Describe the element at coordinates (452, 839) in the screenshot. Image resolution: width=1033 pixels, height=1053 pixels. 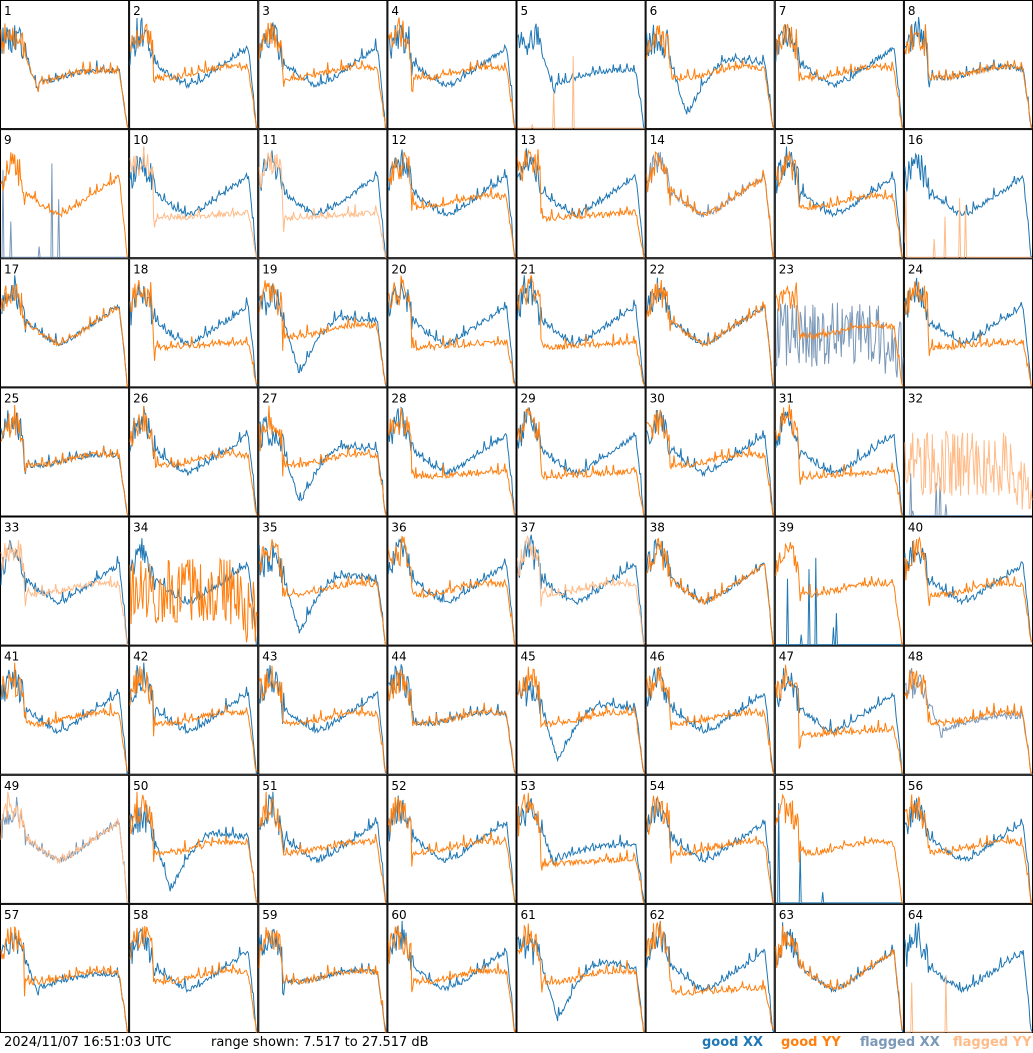
I see `panel-52: 52` at that location.